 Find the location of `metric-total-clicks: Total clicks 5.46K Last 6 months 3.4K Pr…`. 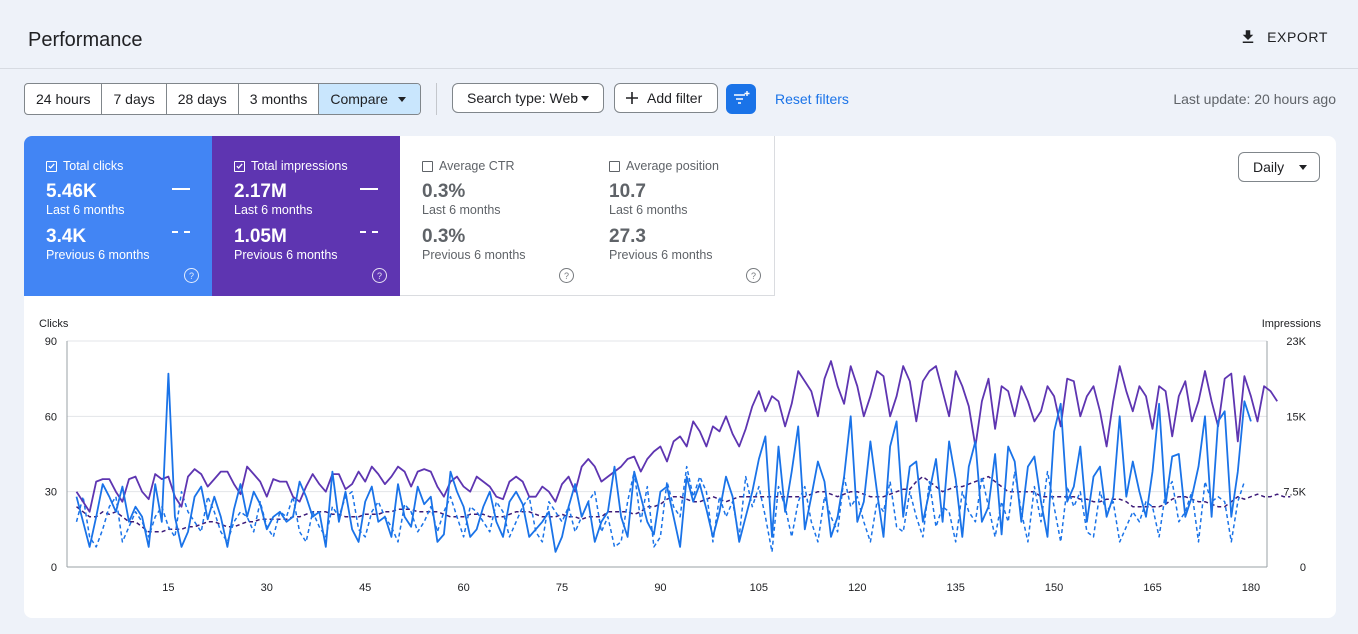

metric-total-clicks: Total clicks 5.46K Last 6 months 3.4K Pr… is located at coordinates (118, 216).